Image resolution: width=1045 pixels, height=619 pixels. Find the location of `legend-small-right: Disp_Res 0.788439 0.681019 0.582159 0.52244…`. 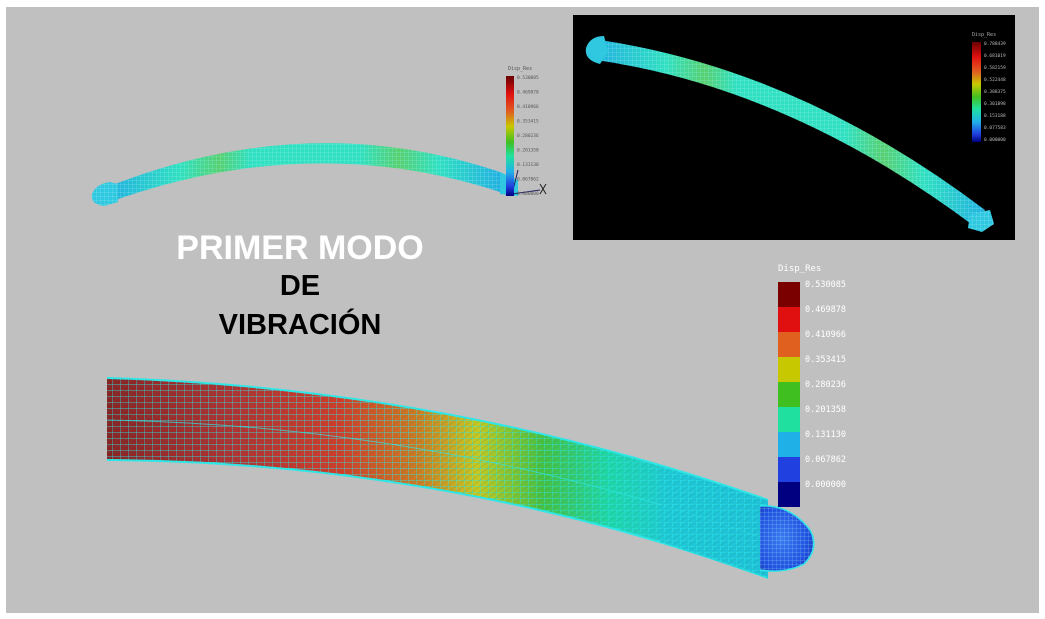

legend-small-right: Disp_Res 0.788439 0.681019 0.582159 0.52244… is located at coordinates (989, 87).